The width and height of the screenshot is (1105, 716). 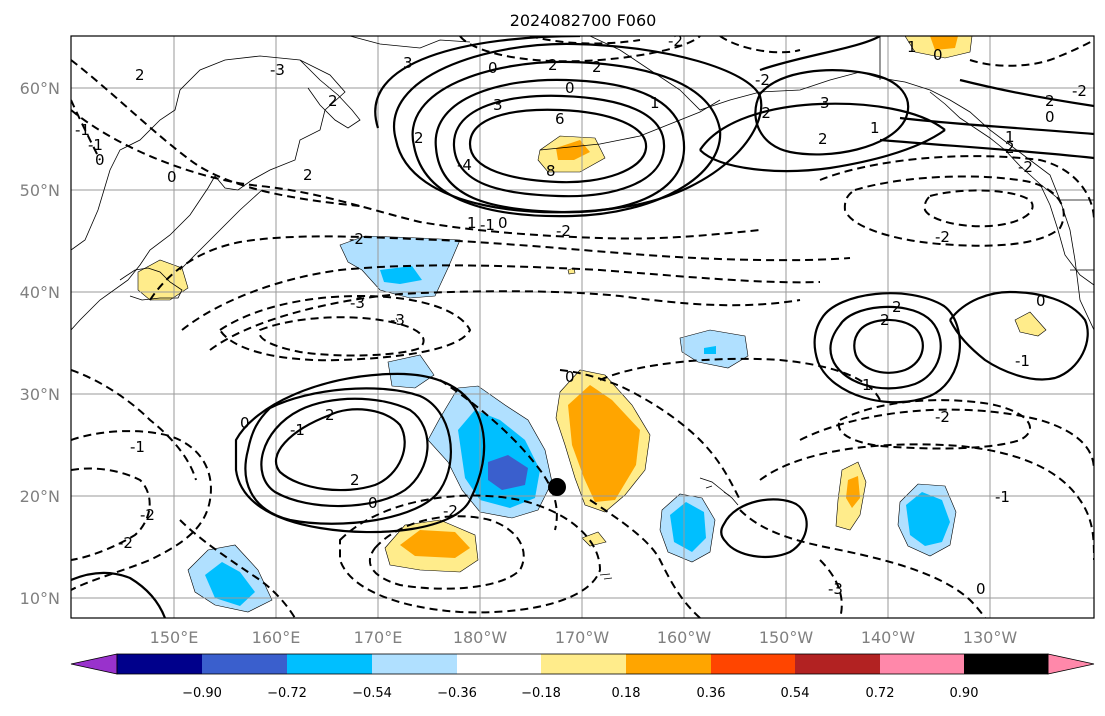 What do you see at coordinates (1077, 235) in the screenshot?
I see `coast-canada-box` at bounding box center [1077, 235].